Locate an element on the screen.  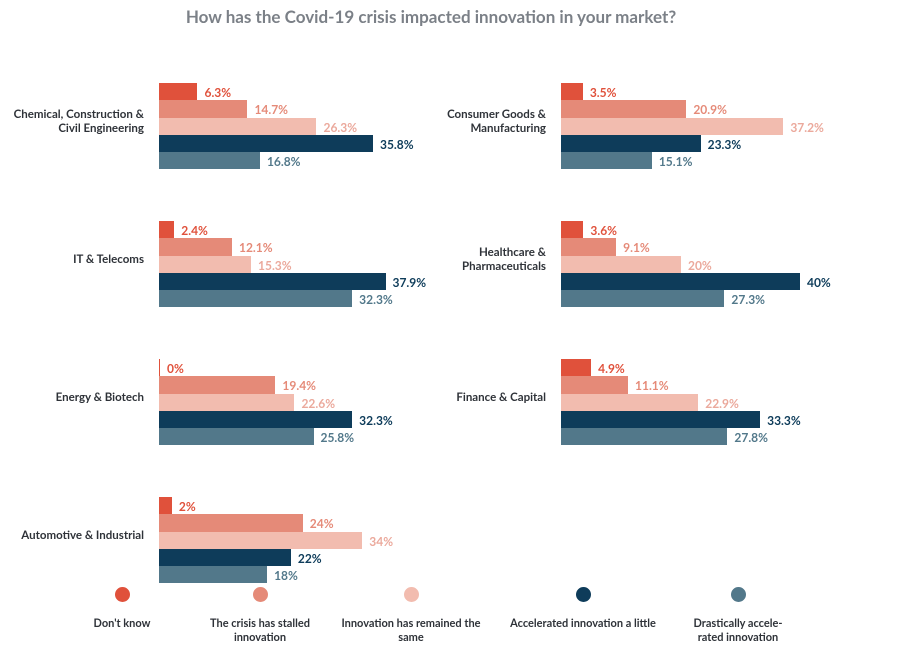
value-label: 35.8% is located at coordinates (397, 144).